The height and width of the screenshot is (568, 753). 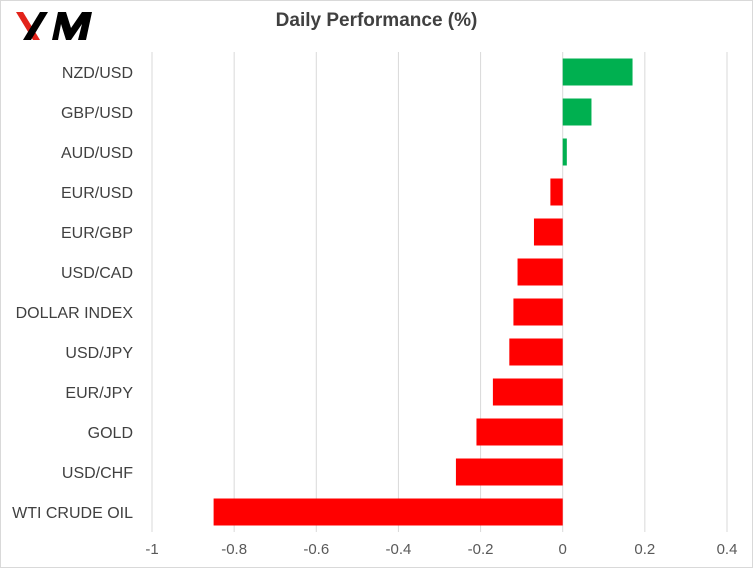 I want to click on xm-logo, so click(x=54, y=26).